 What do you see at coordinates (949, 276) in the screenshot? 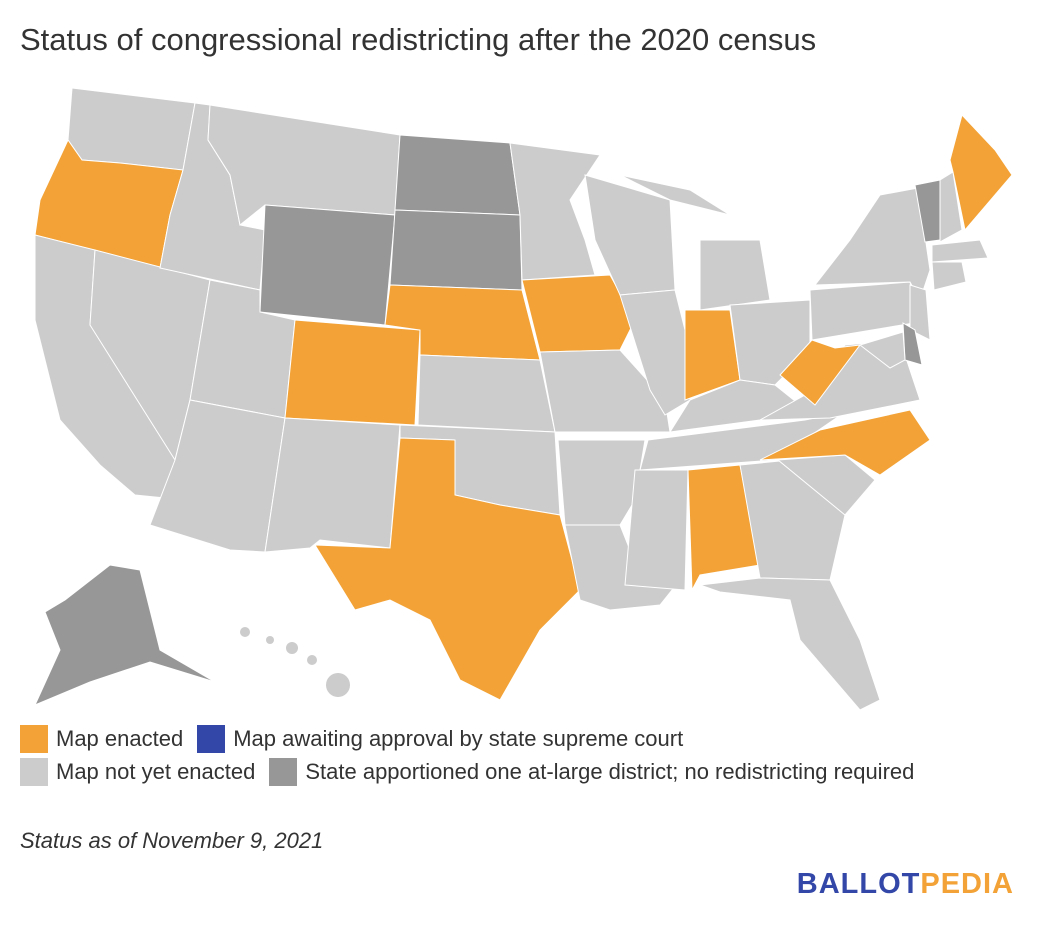
I see `state-ct` at bounding box center [949, 276].